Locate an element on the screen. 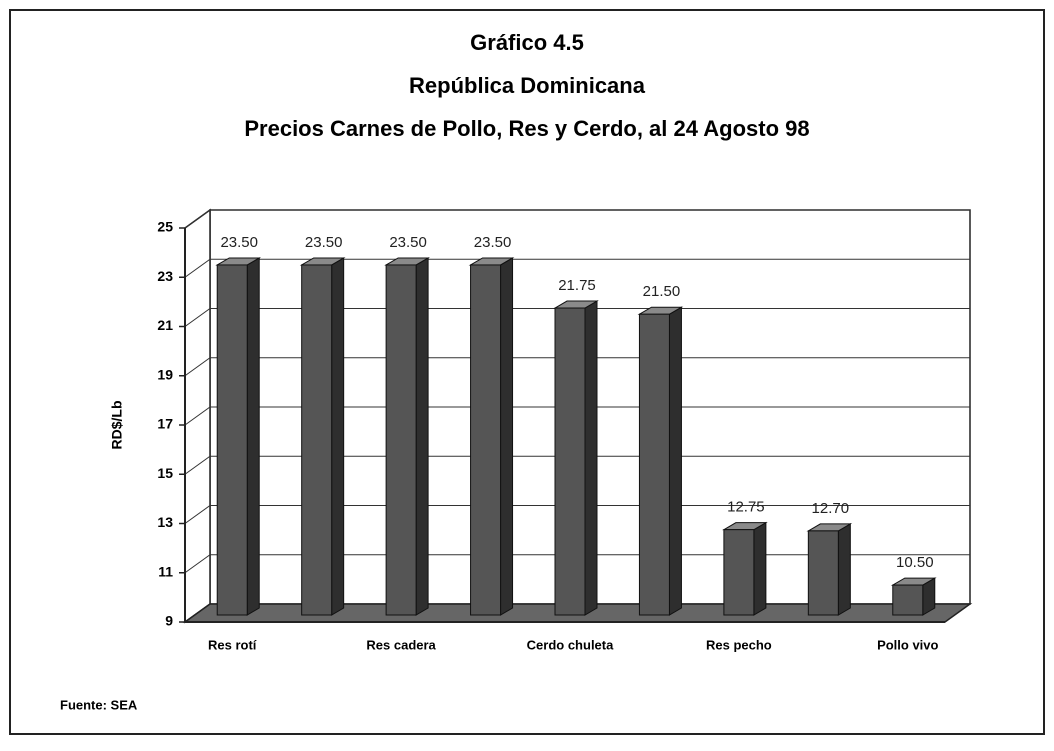 This screenshot has height=751, width=1054. value-label: 10.50 is located at coordinates (915, 562).